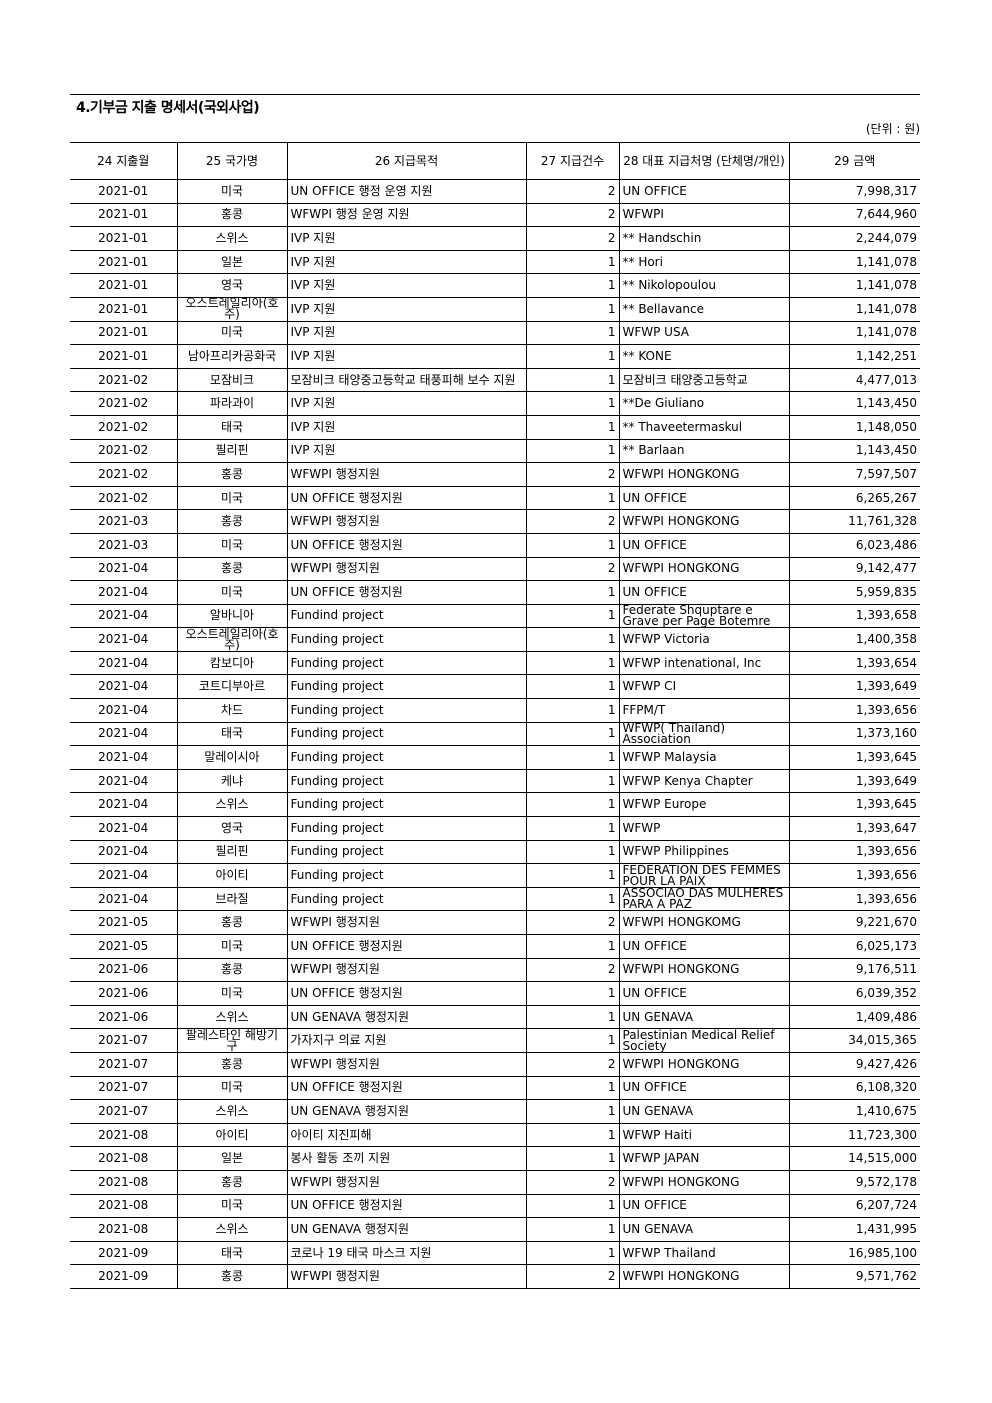  What do you see at coordinates (231, 875) in the screenshot?
I see `country-cell: 아이티` at bounding box center [231, 875].